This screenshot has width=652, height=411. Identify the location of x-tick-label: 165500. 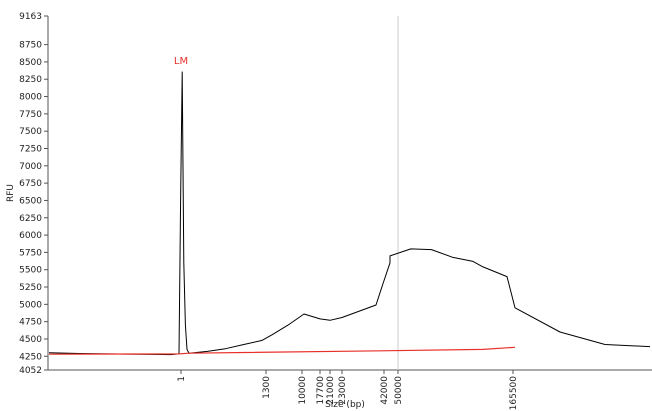
(514, 393).